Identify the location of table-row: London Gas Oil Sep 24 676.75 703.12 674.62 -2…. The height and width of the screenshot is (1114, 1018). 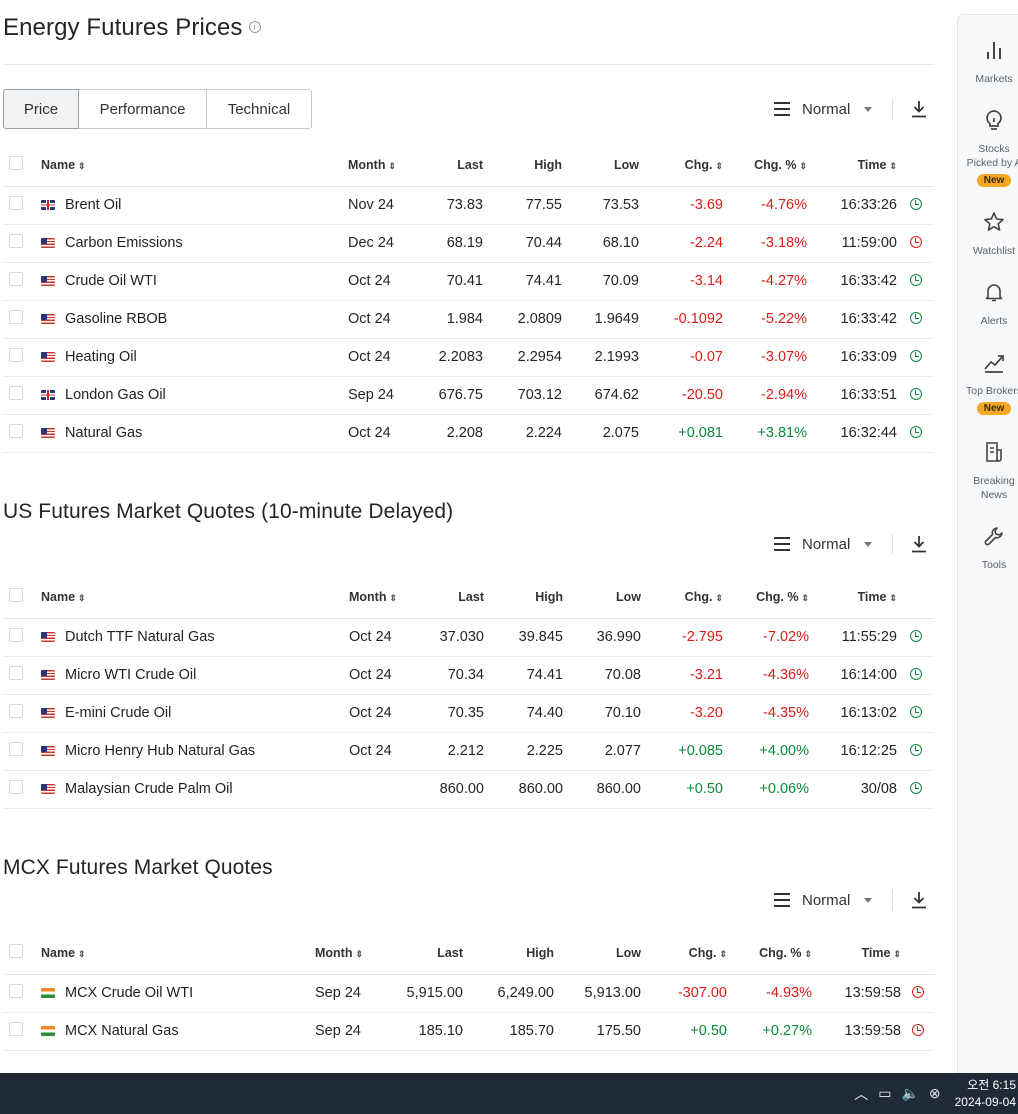
(468, 395).